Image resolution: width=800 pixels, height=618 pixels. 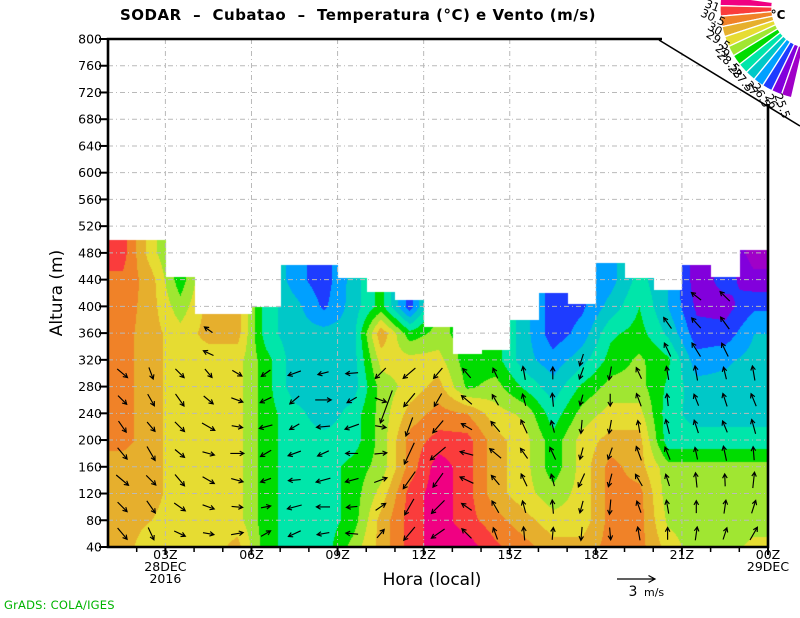 I want to click on y-tick-label: 720, so click(x=90, y=92).